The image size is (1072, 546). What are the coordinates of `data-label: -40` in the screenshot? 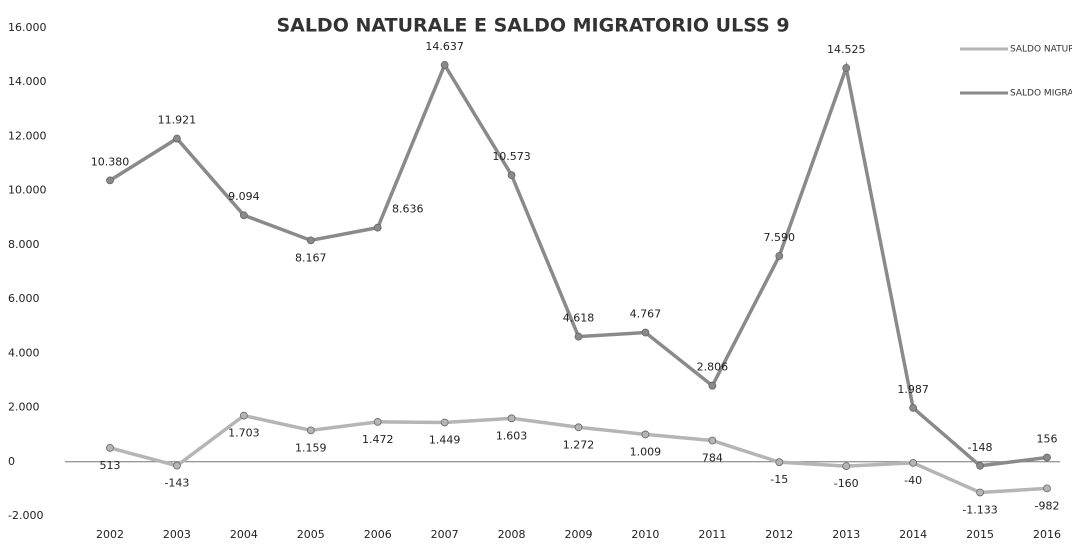 It's located at (913, 480).